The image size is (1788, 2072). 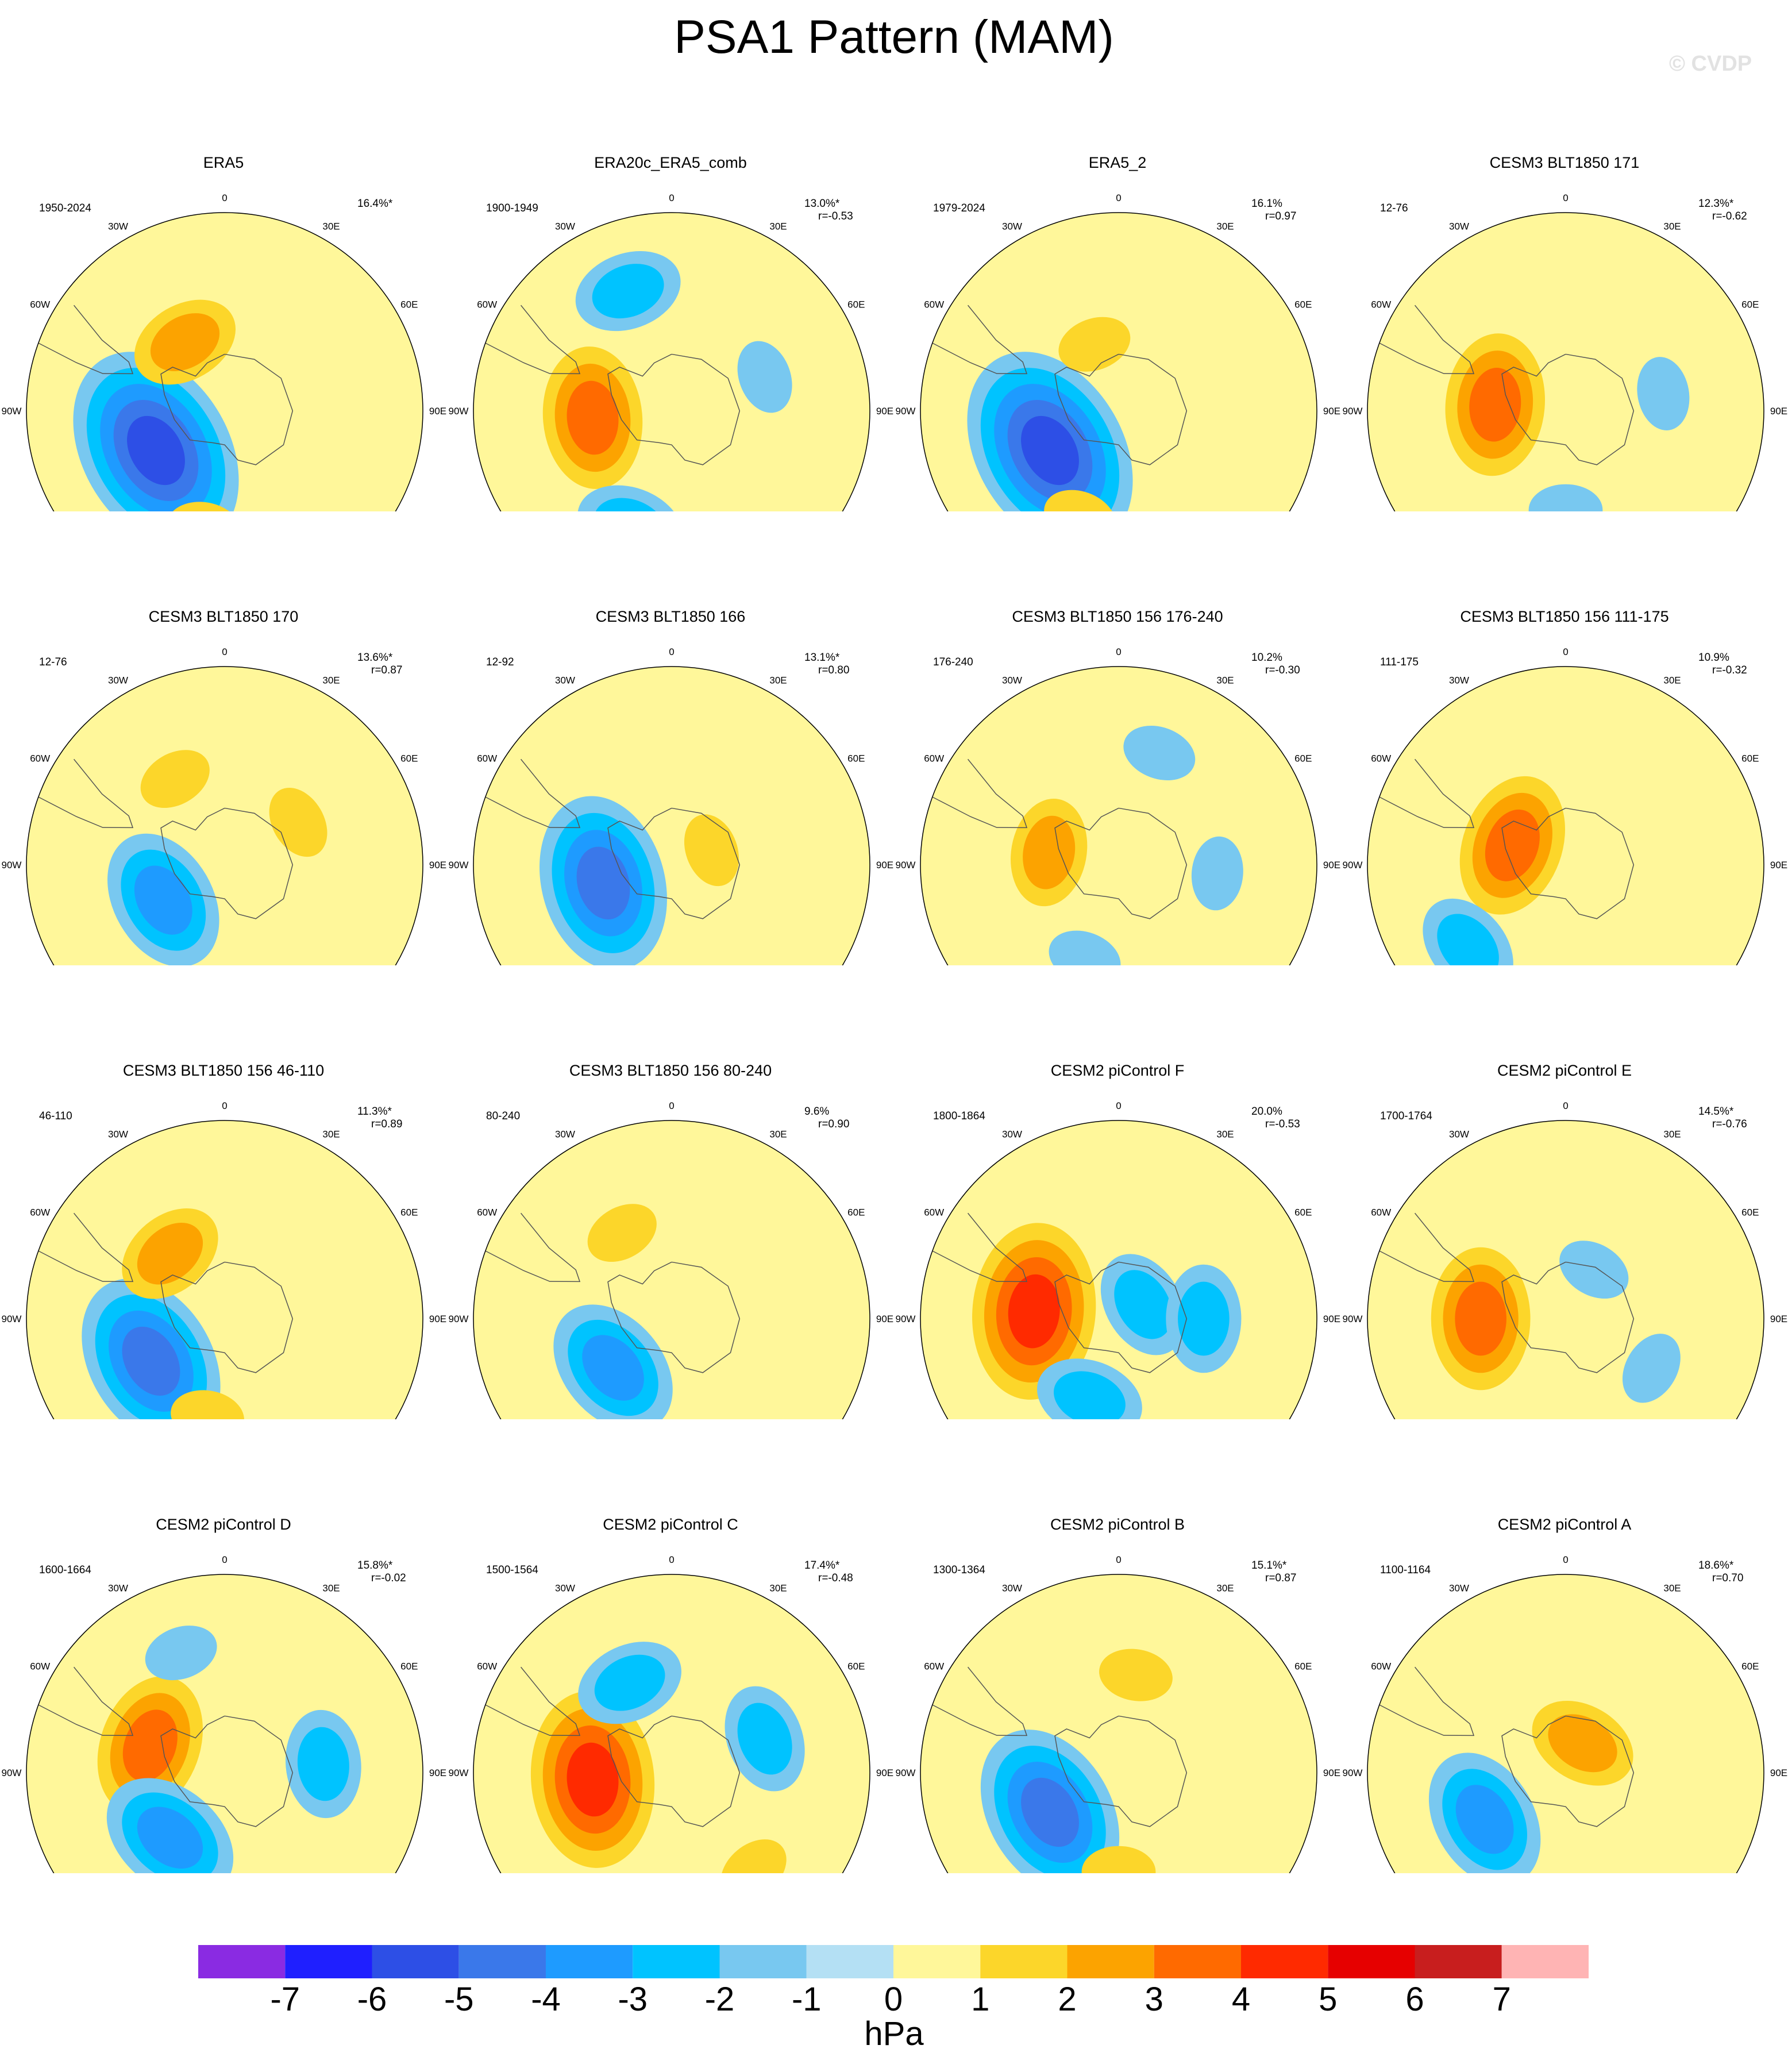 I want to click on panel-title: CESM3 BLT1850 156 80-240, so click(x=670, y=1070).